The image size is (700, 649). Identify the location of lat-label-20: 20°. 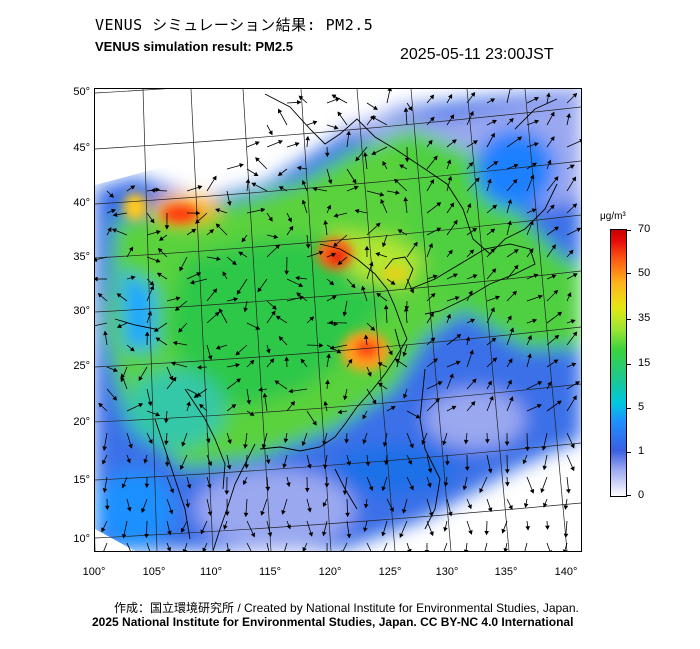
(81, 422).